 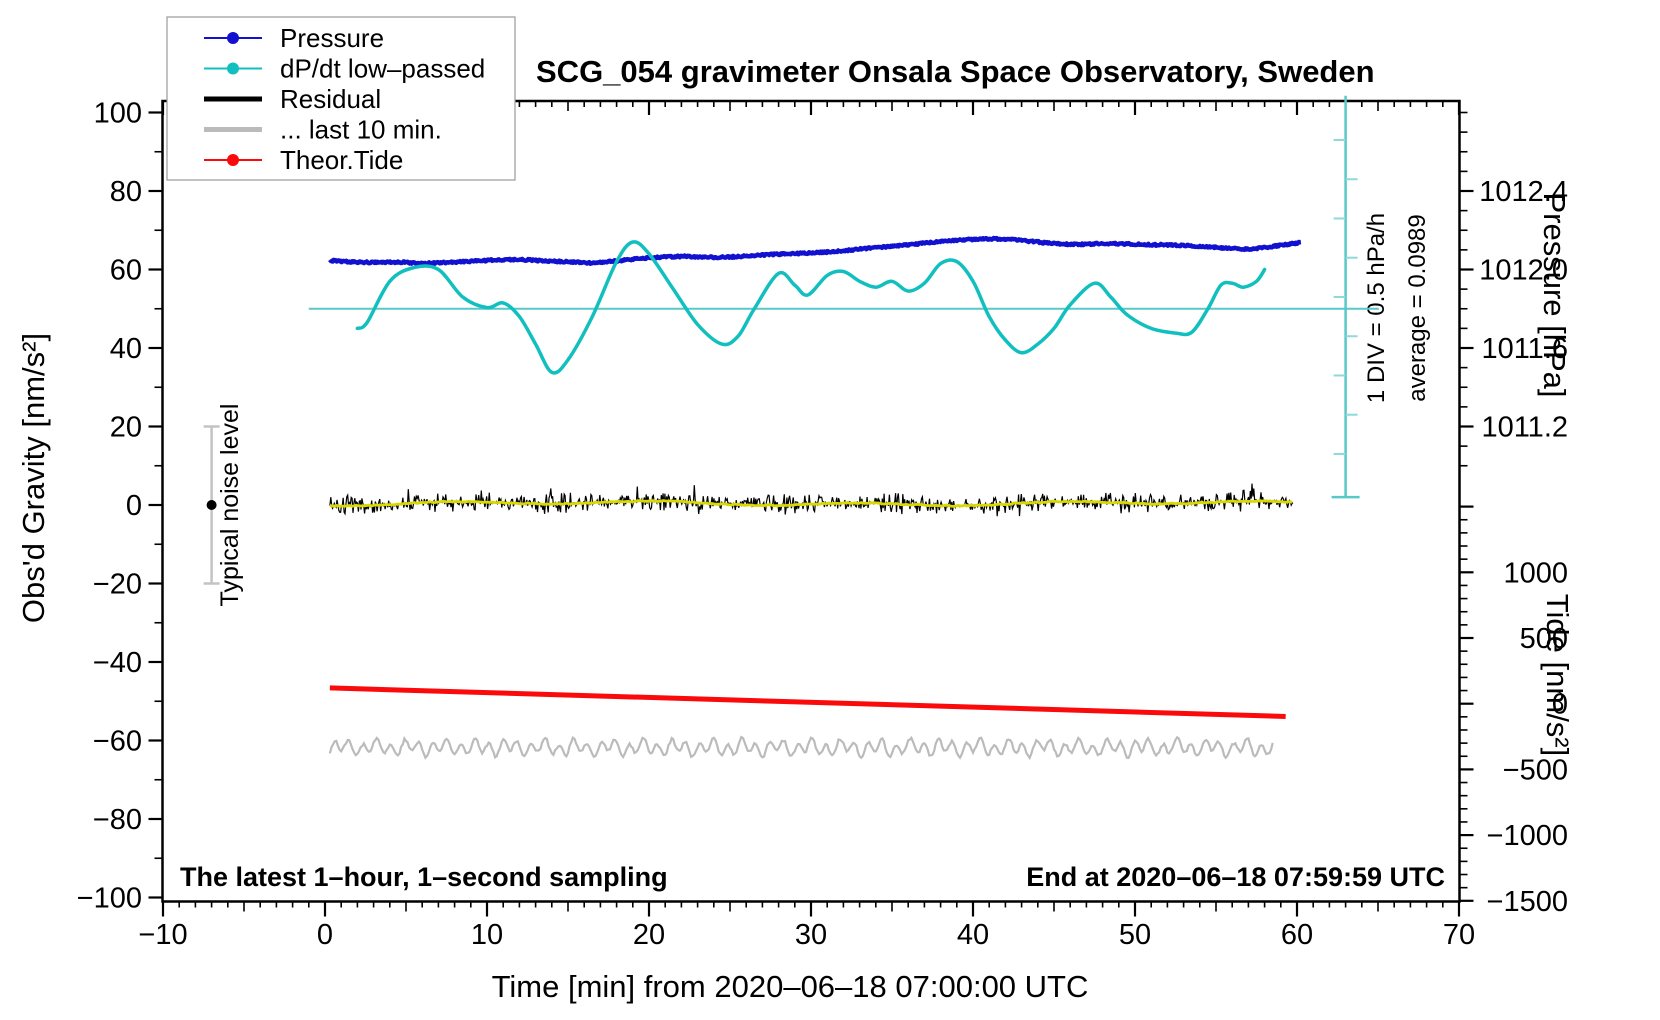 I want to click on noise-center-dot, so click(x=211, y=505).